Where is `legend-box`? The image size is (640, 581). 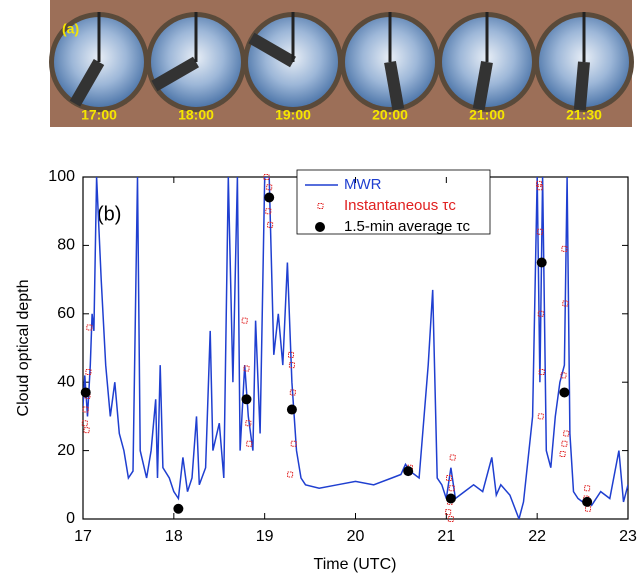 legend-box is located at coordinates (393, 202).